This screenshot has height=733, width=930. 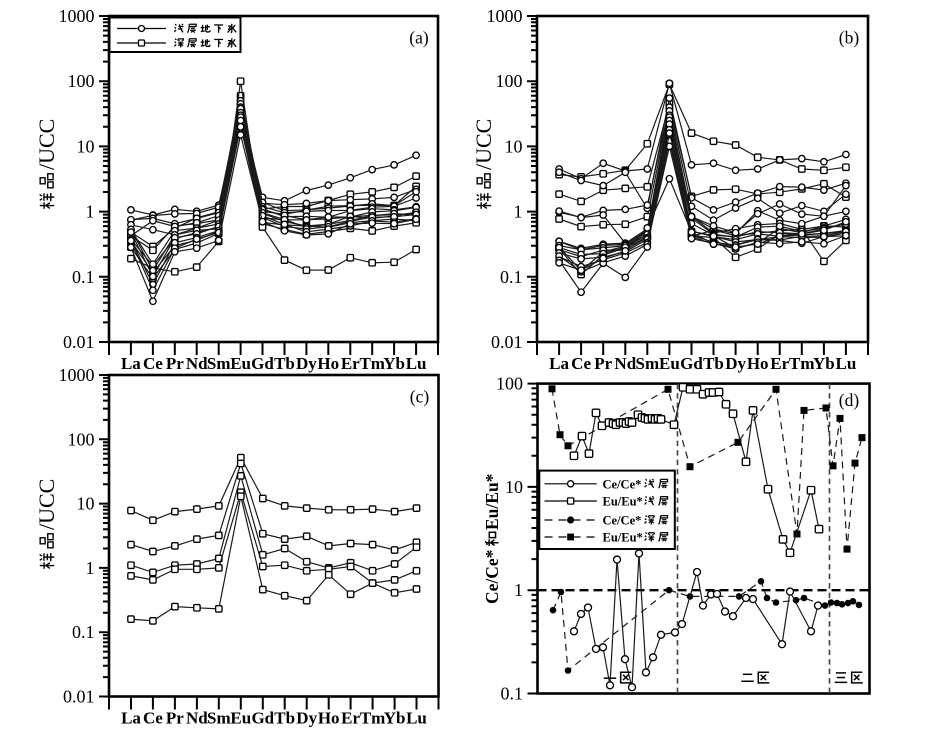 What do you see at coordinates (849, 38) in the screenshot?
I see `svg-text: (b)` at bounding box center [849, 38].